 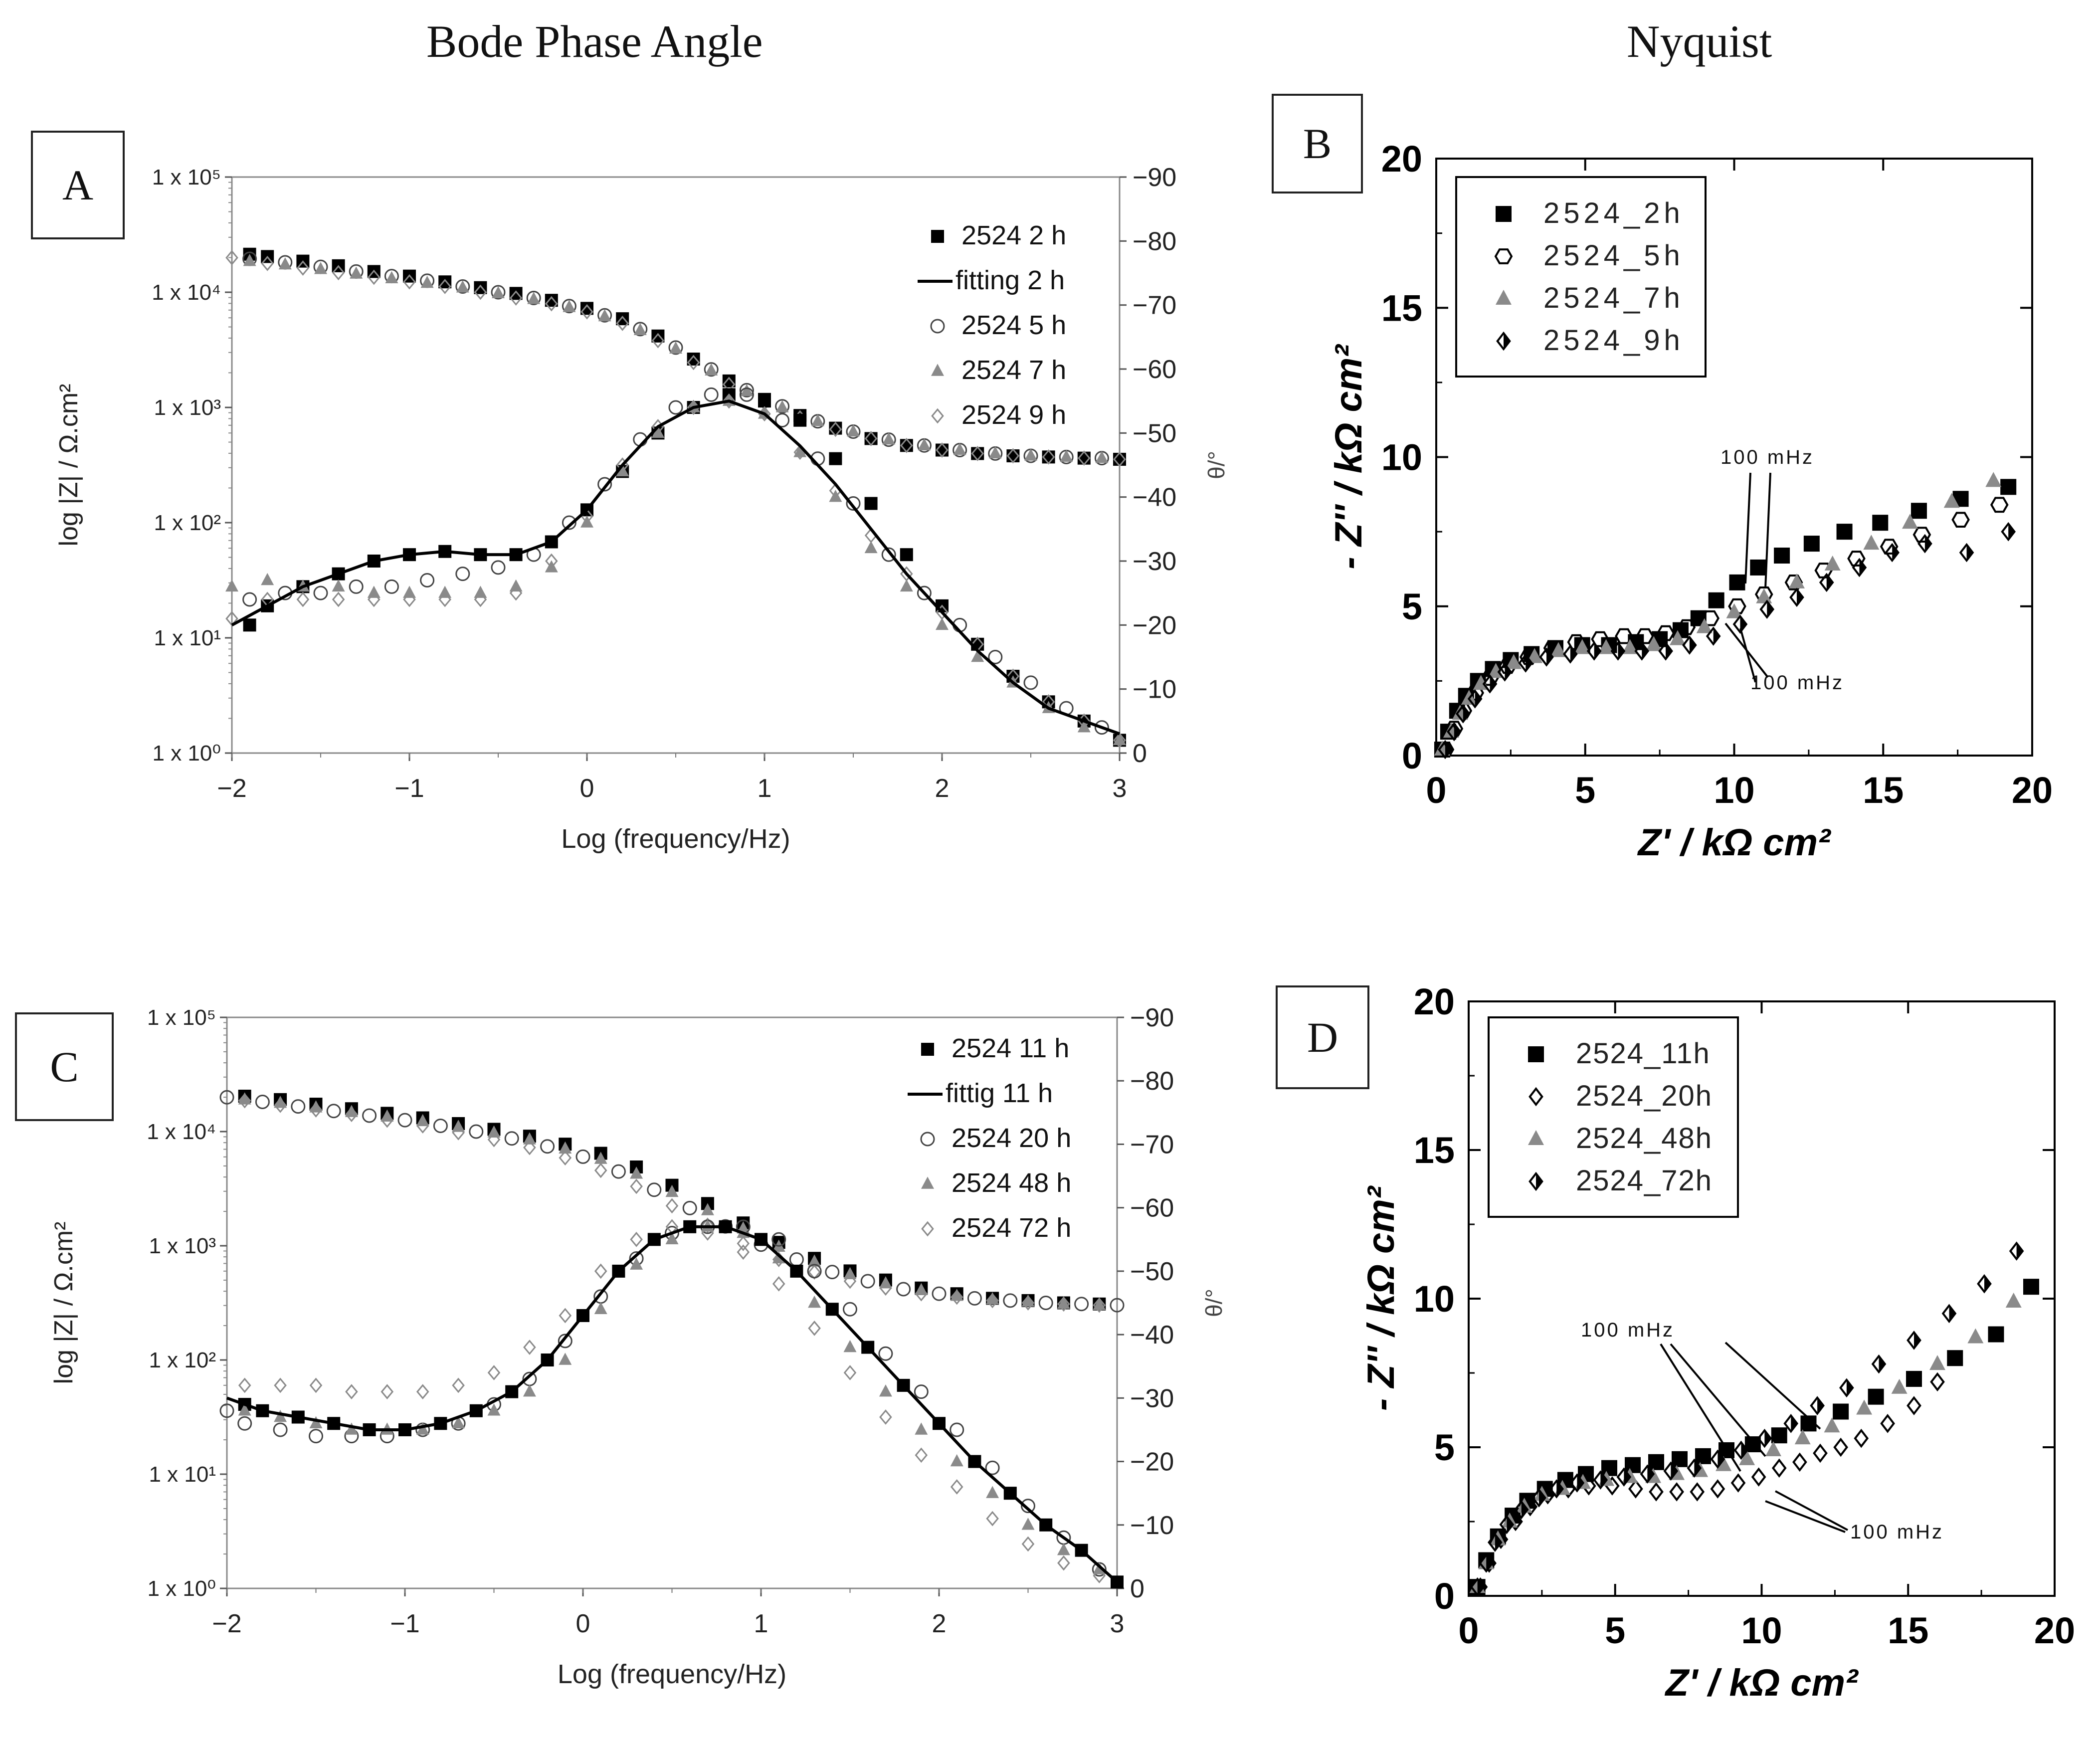 I want to click on x-tick-label: 1, so click(x=765, y=788).